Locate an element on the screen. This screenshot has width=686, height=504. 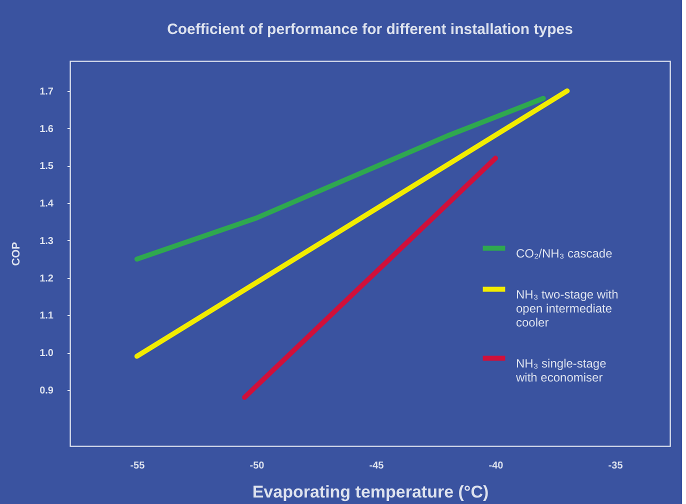
x-tick-label: -40 is located at coordinates (496, 466).